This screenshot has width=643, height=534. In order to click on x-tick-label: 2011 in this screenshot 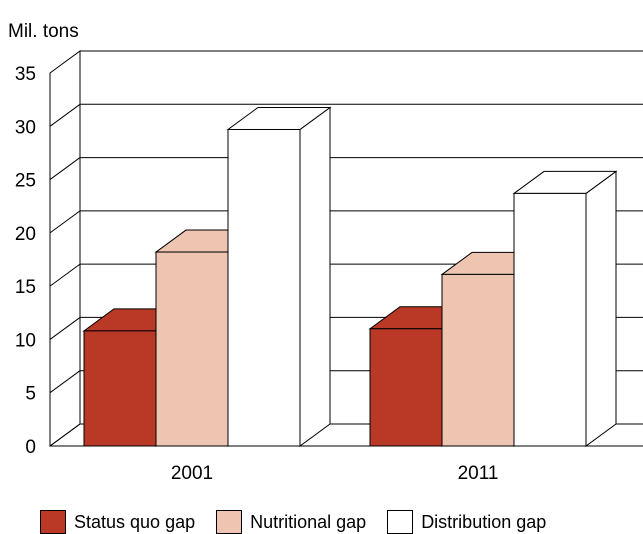, I will do `click(478, 473)`.